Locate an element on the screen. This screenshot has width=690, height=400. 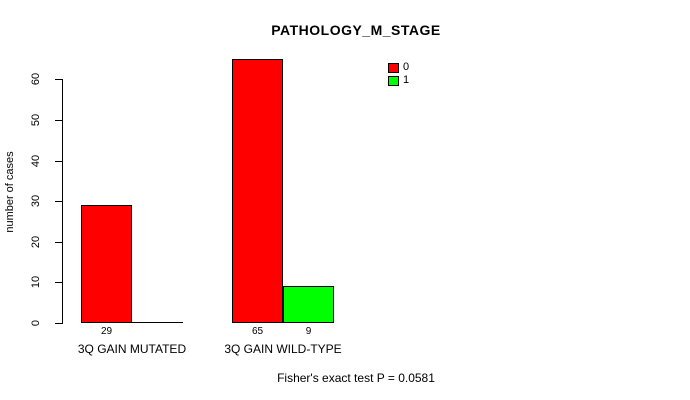
y-axis-tick-label: 10 is located at coordinates (36, 282).